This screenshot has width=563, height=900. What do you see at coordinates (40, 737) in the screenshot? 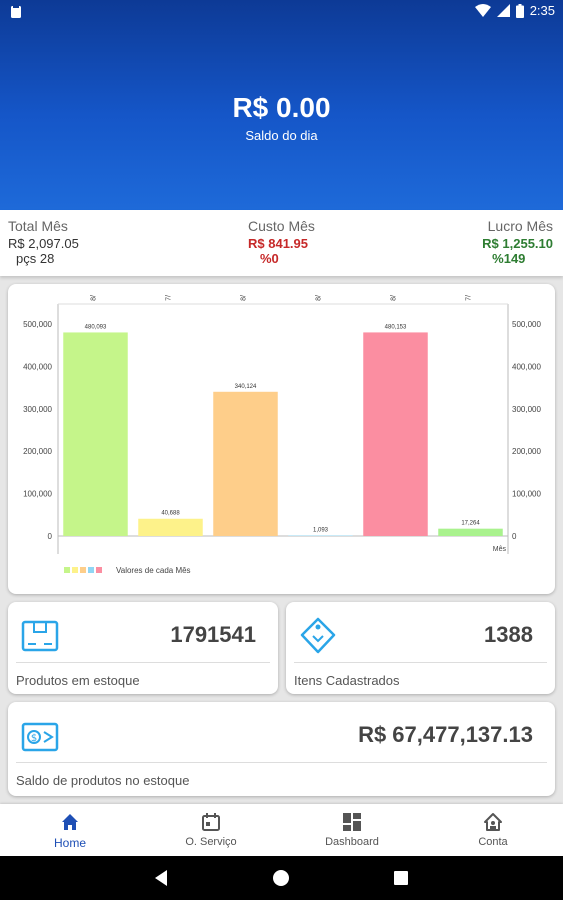
I see `money-box-icon: $` at bounding box center [40, 737].